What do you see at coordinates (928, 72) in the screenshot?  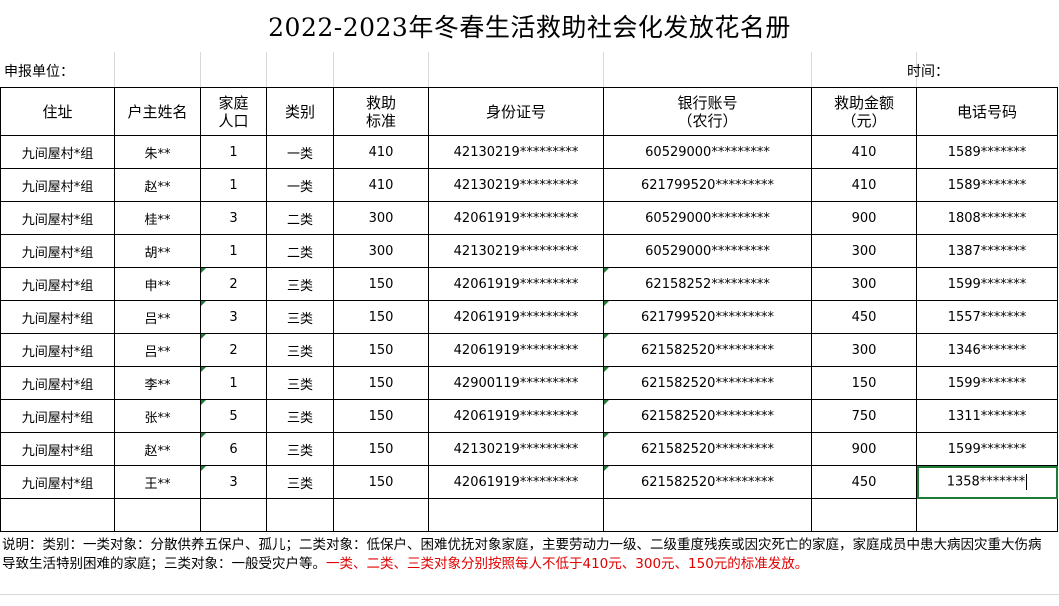 I see `time-label: 时间：` at bounding box center [928, 72].